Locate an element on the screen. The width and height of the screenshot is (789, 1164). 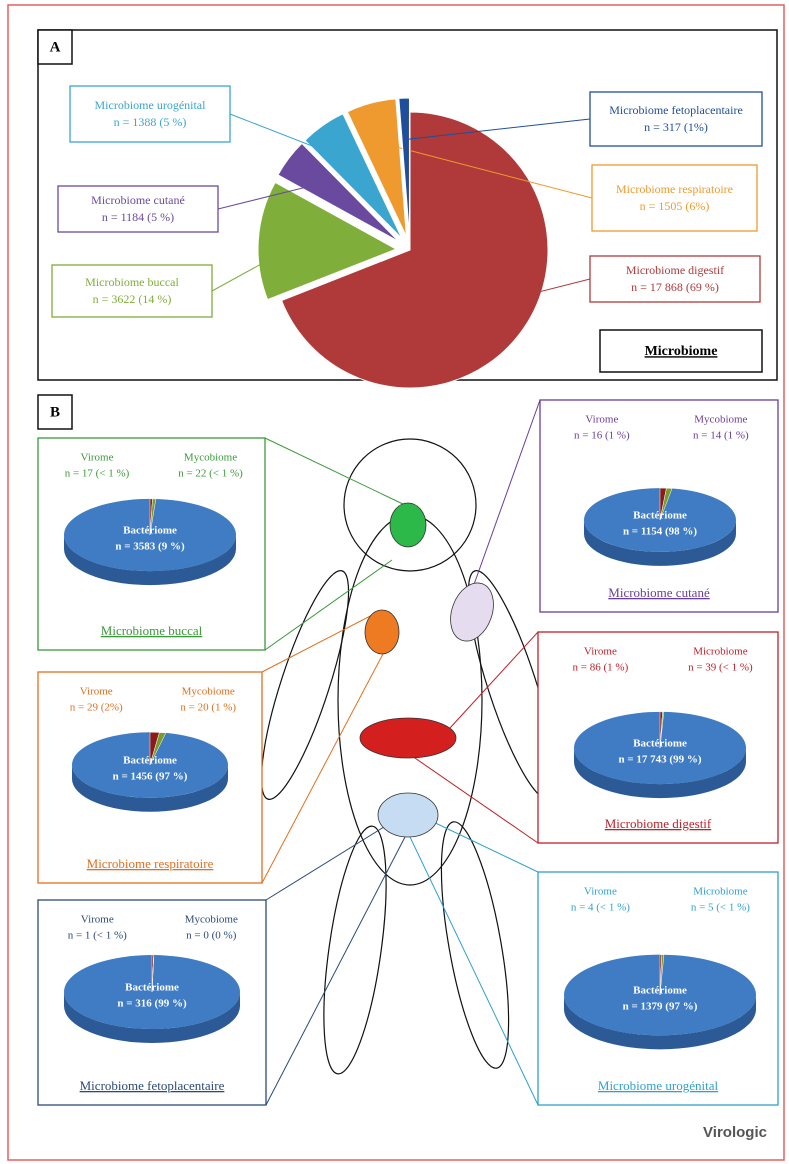
slice-name: Microbiome is located at coordinates (720, 892).